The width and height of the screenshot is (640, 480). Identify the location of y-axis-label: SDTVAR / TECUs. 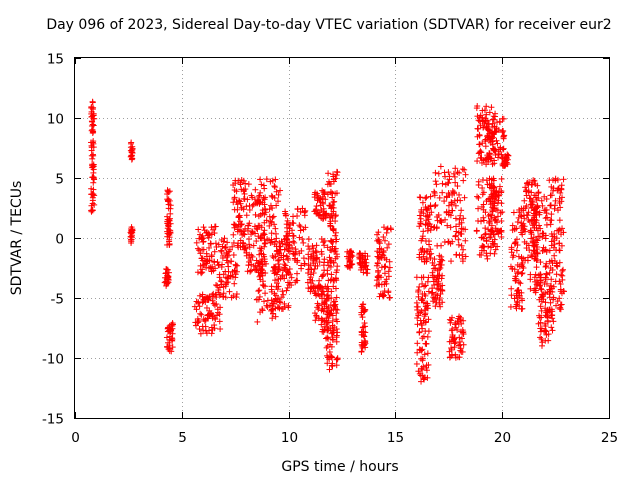
(17, 238).